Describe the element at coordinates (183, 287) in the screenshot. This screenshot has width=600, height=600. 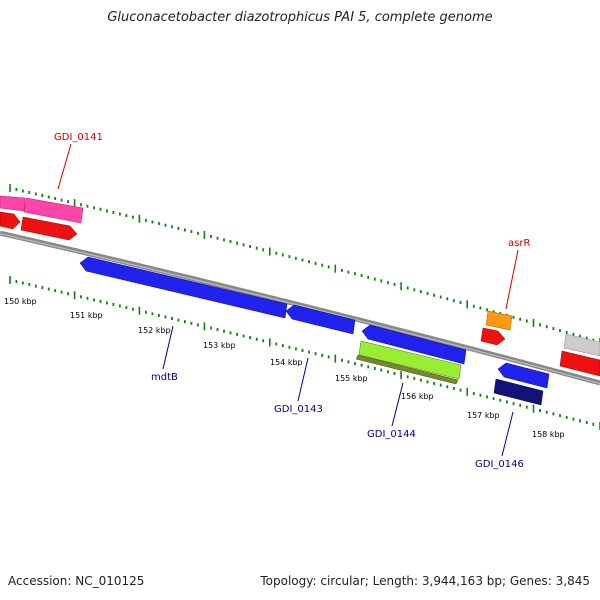
I see `gene-feature-mdtB` at that location.